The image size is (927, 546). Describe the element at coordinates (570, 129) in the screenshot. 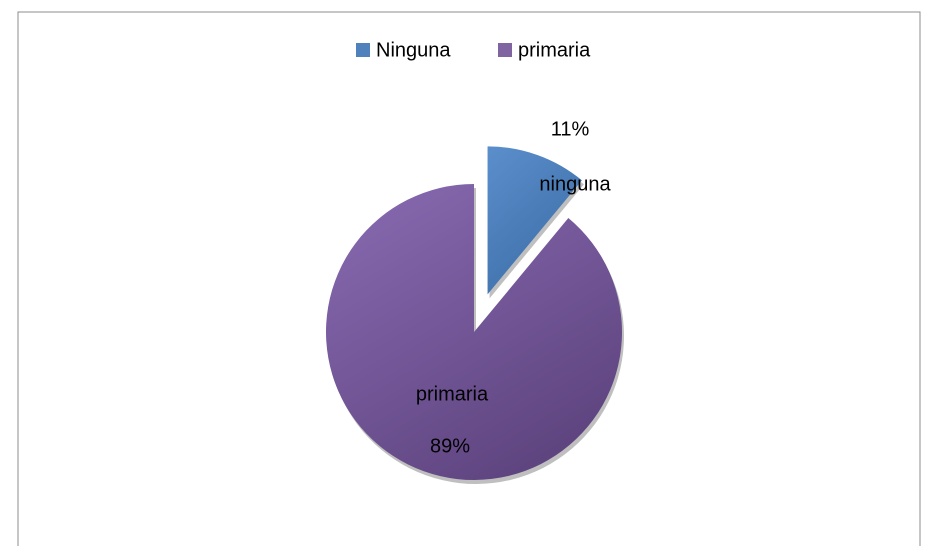

I see `slice-value-label: 11%` at that location.